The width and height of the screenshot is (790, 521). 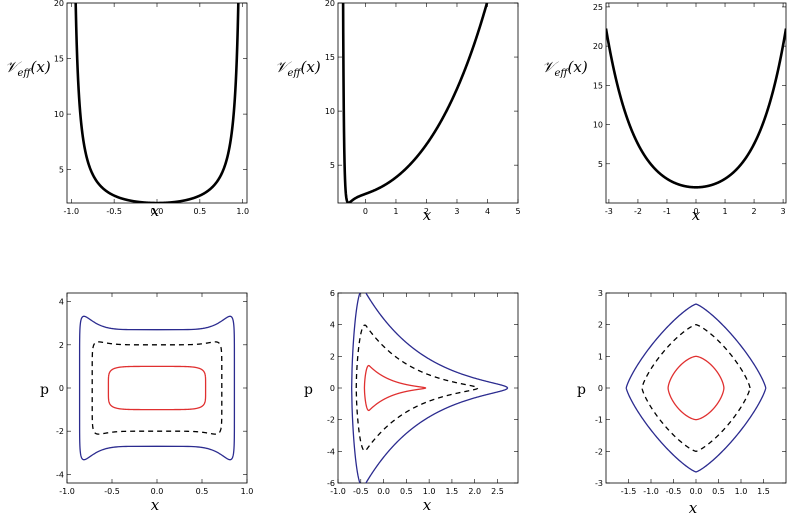 I want to click on potential-plot-1: -1.0 -0.5 0.0 0.5 1.0 5 10 15 20 x 𝒱eff(x), so click(x=127, y=110).